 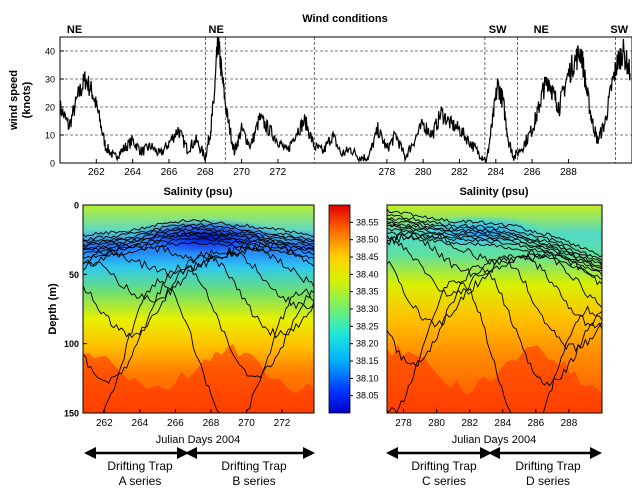 What do you see at coordinates (254, 481) in the screenshot?
I see `series-label-b-line2: B series` at bounding box center [254, 481].